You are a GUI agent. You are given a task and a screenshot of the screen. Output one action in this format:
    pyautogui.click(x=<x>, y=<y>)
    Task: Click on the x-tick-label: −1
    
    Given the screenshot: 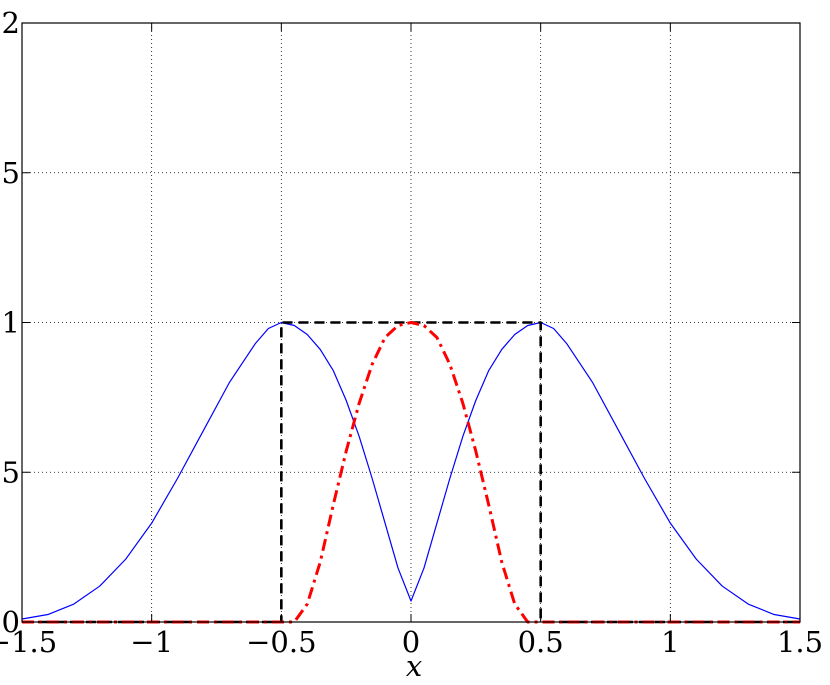 What is the action you would take?
    pyautogui.click(x=151, y=642)
    